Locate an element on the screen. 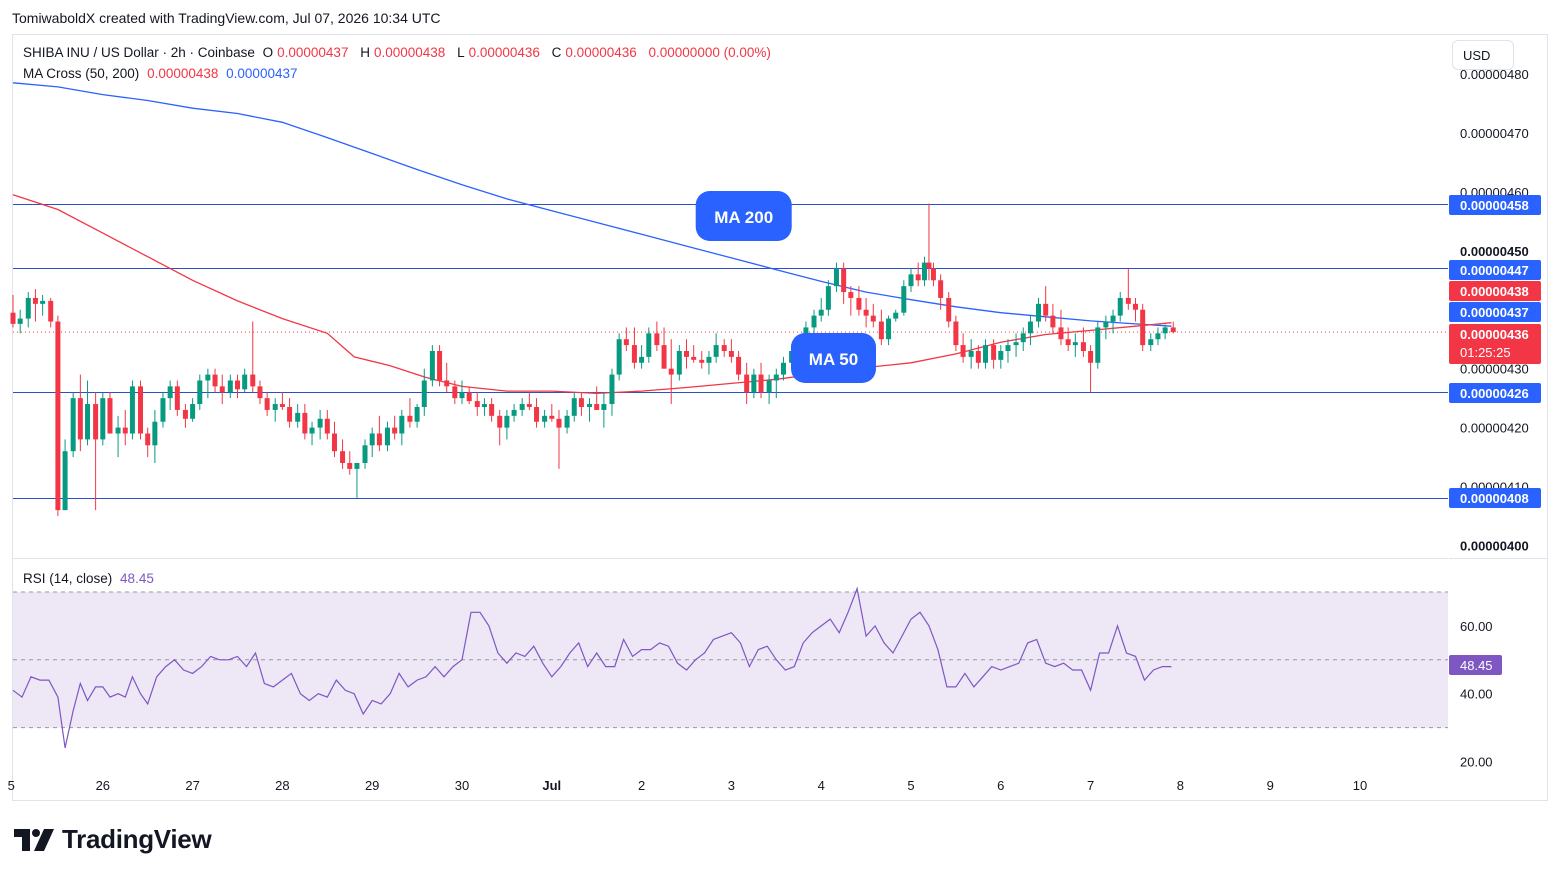 This screenshot has height=877, width=1561. price-axis-tick: 0.00000480 is located at coordinates (1494, 74).